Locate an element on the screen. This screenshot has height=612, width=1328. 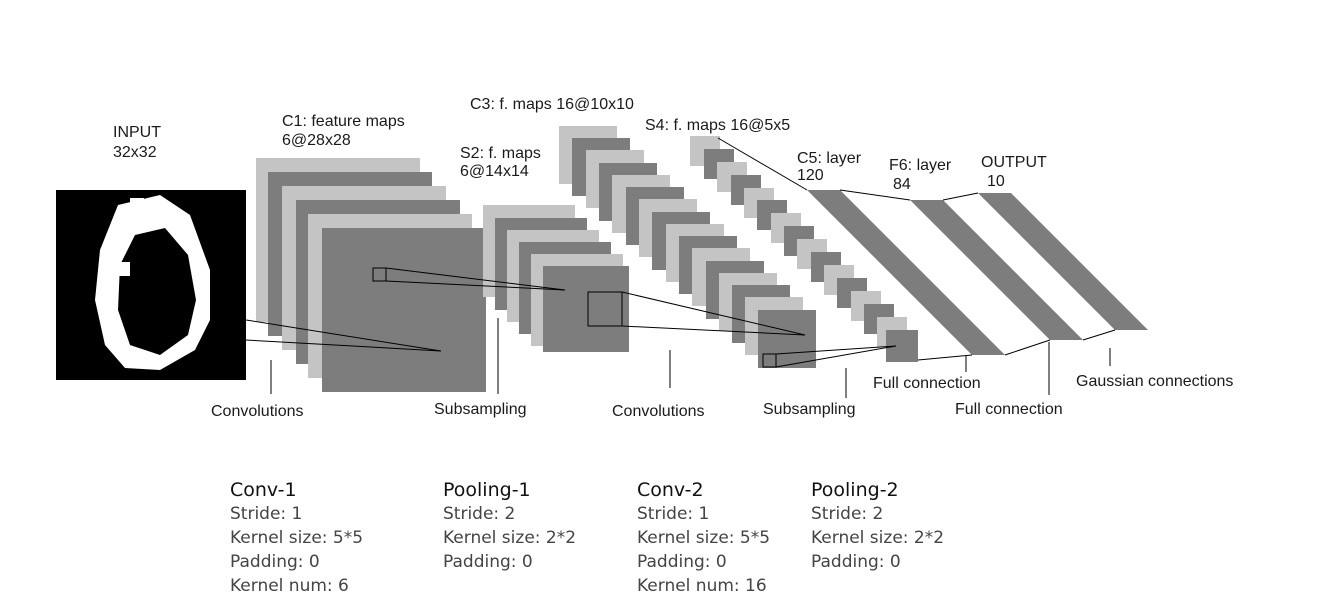
conv2-kernel-num: Kernel num: 16 is located at coordinates (702, 586).